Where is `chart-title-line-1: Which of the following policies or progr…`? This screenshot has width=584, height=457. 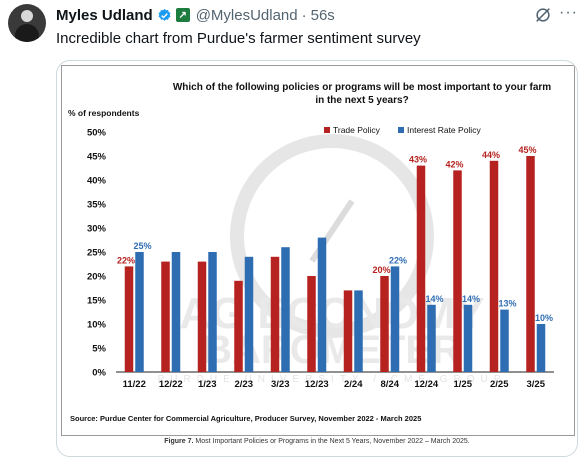
chart-title-line-1: Which of the following policies or progr… is located at coordinates (362, 87).